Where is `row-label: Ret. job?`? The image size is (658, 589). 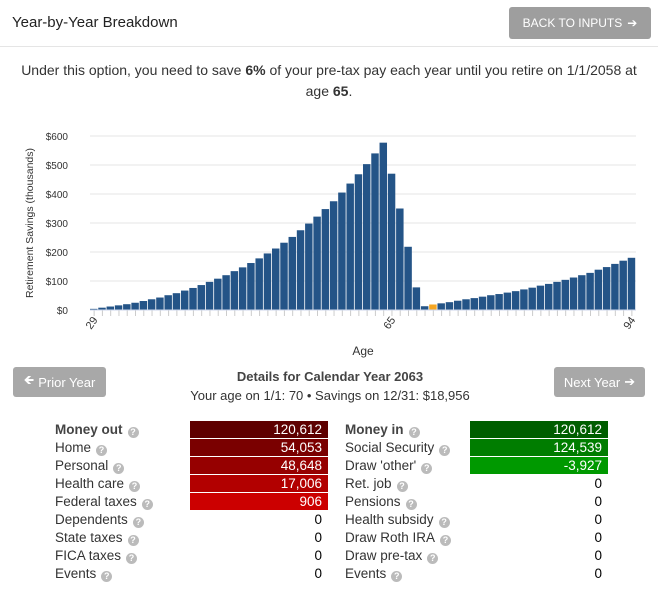 row-label: Ret. job? is located at coordinates (376, 483).